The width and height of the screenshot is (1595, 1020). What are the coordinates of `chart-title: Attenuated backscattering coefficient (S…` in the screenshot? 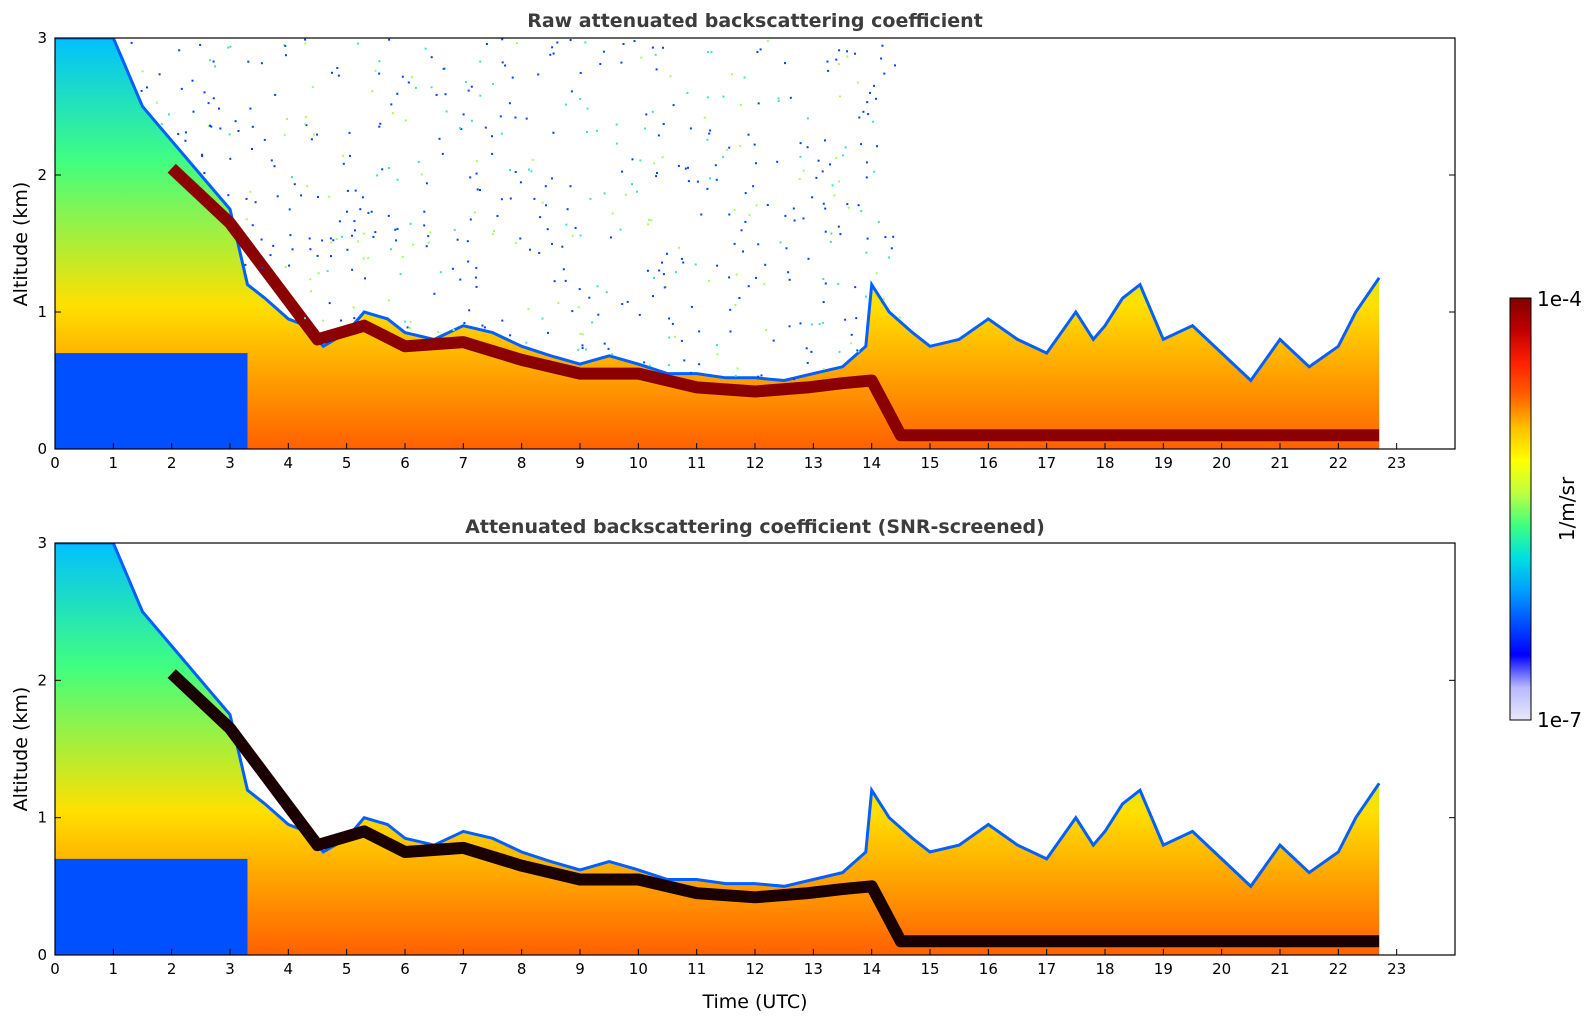 It's located at (755, 527).